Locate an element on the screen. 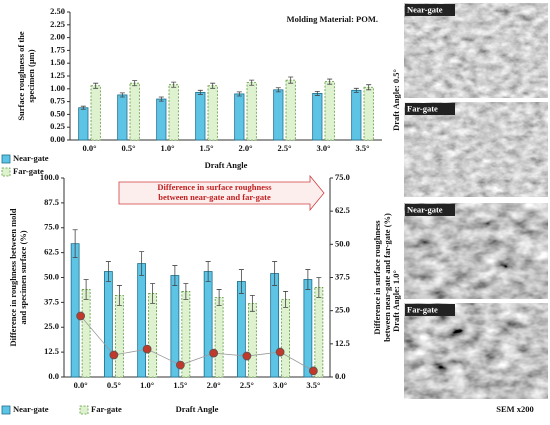  annotation: Molding Material: POM. is located at coordinates (332, 19).